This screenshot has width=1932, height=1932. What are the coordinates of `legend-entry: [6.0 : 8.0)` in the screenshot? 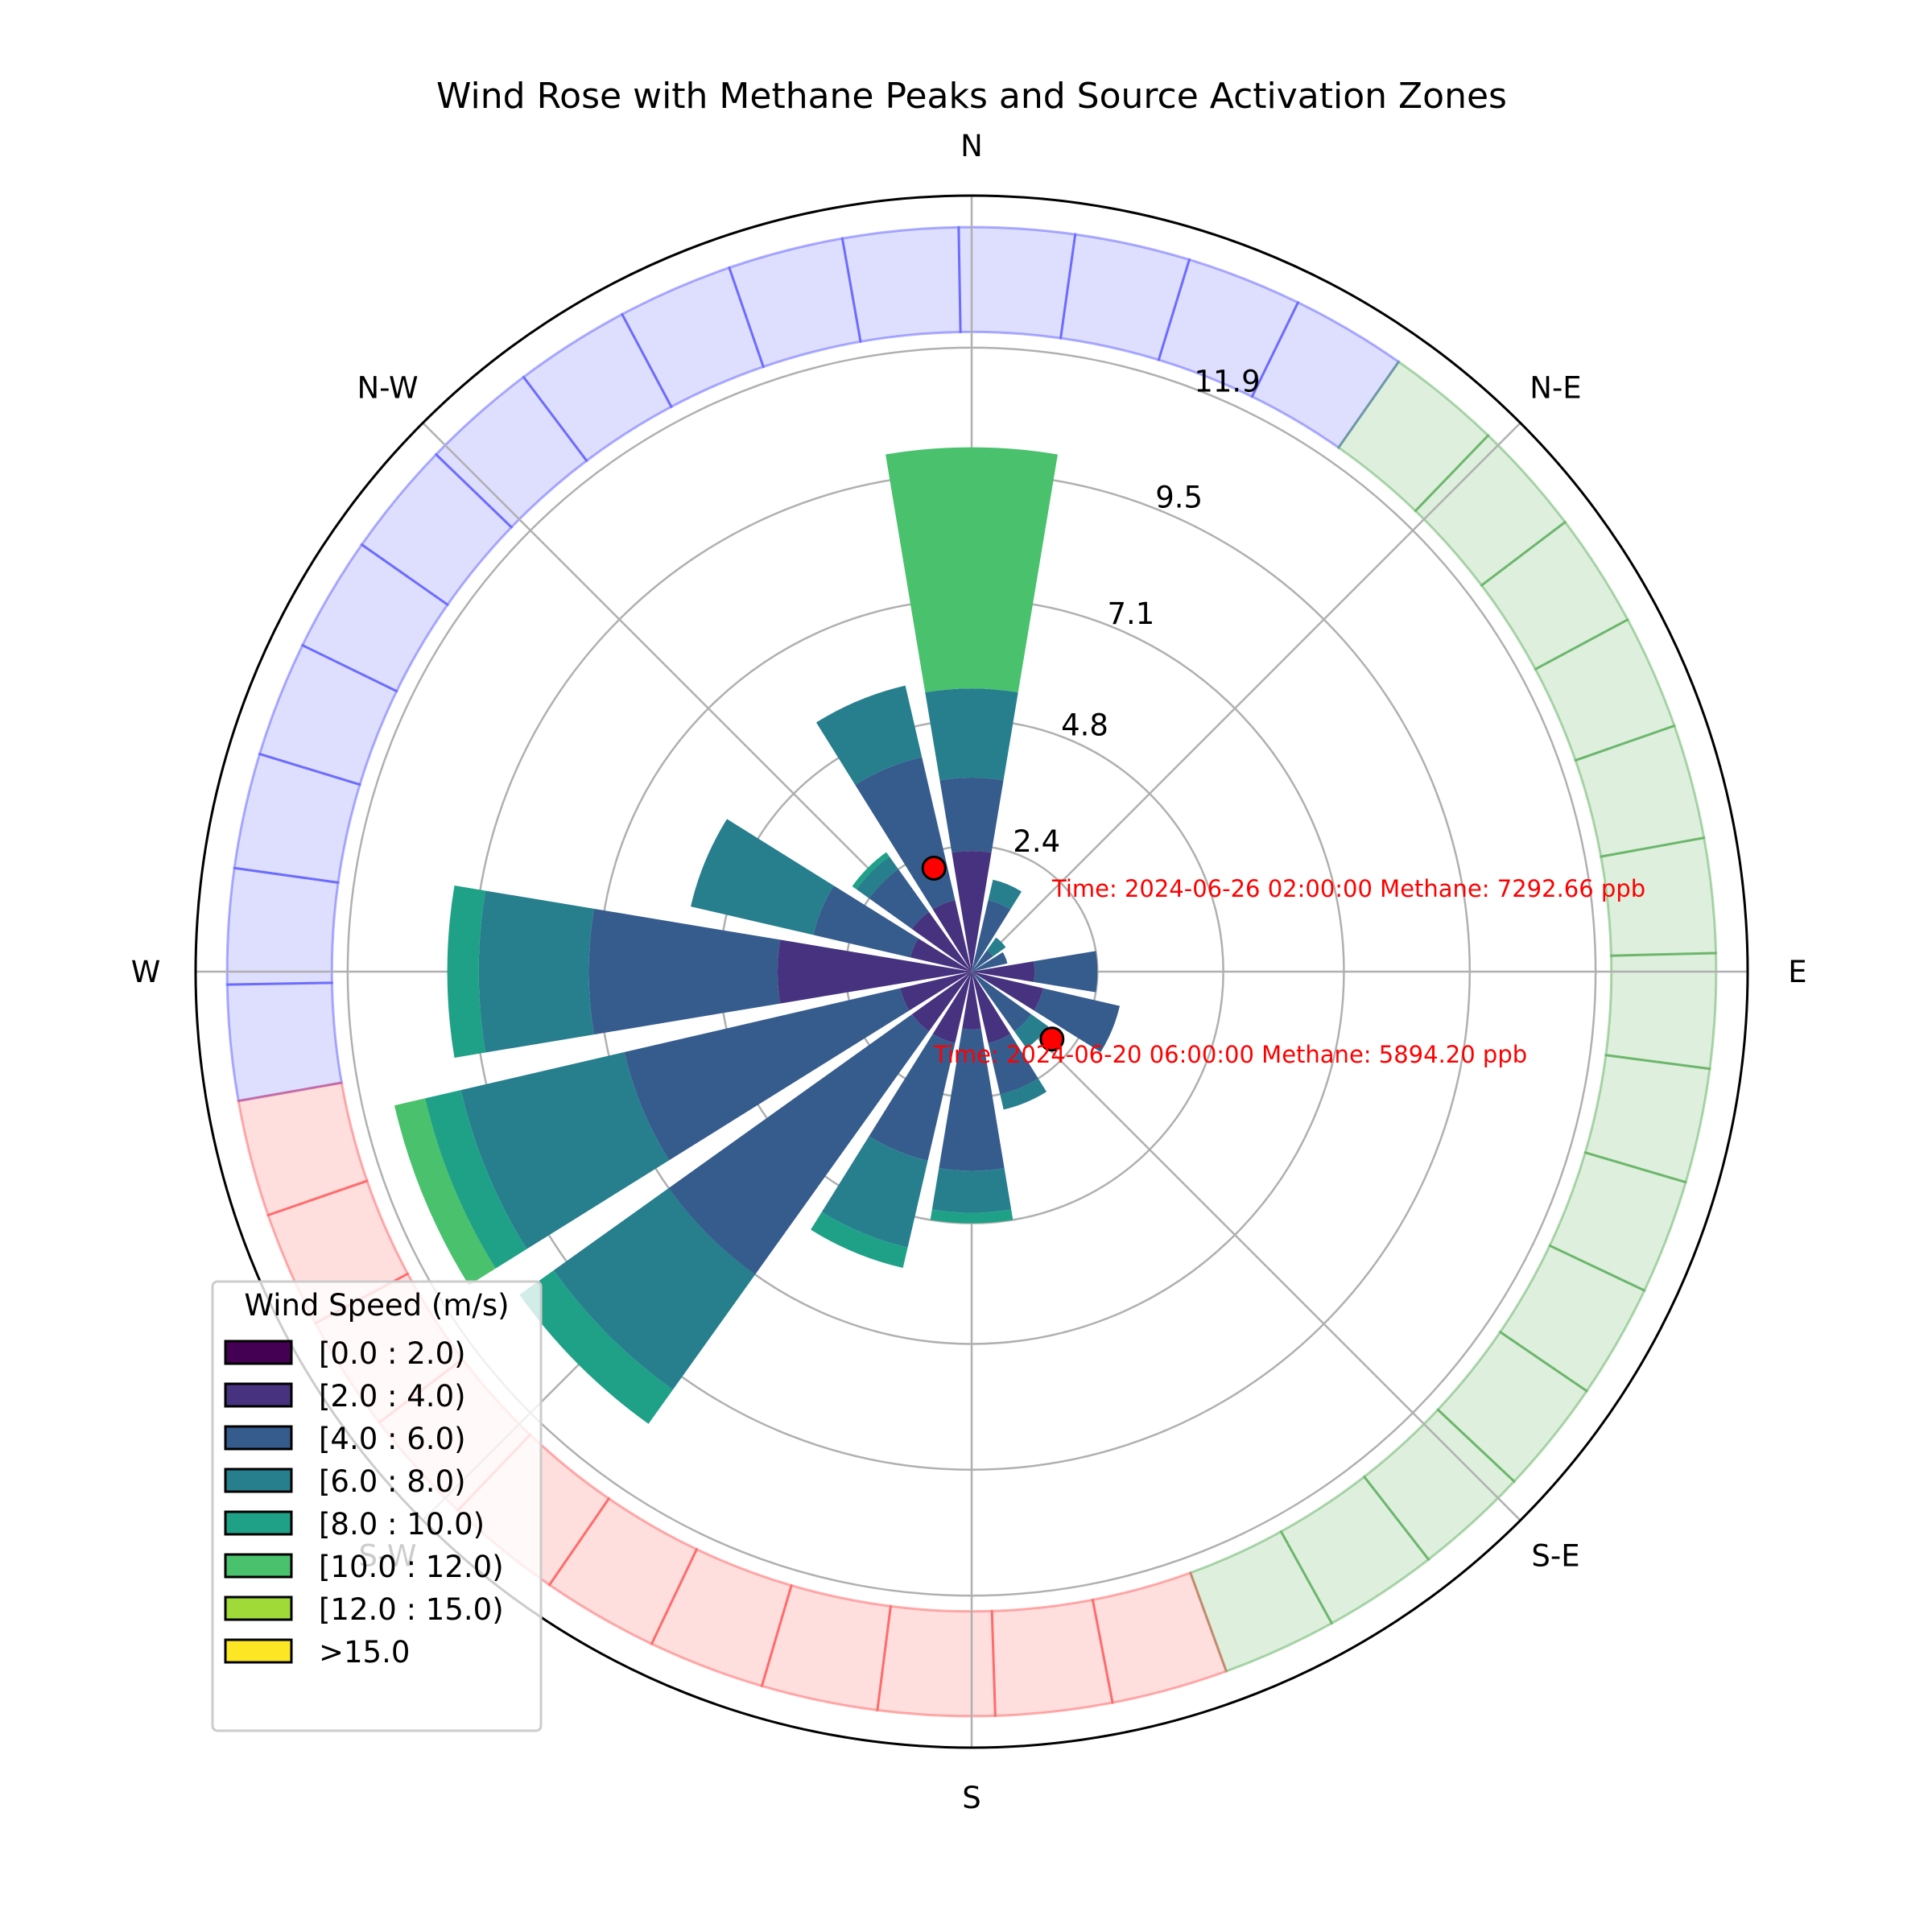 It's located at (392, 1481).